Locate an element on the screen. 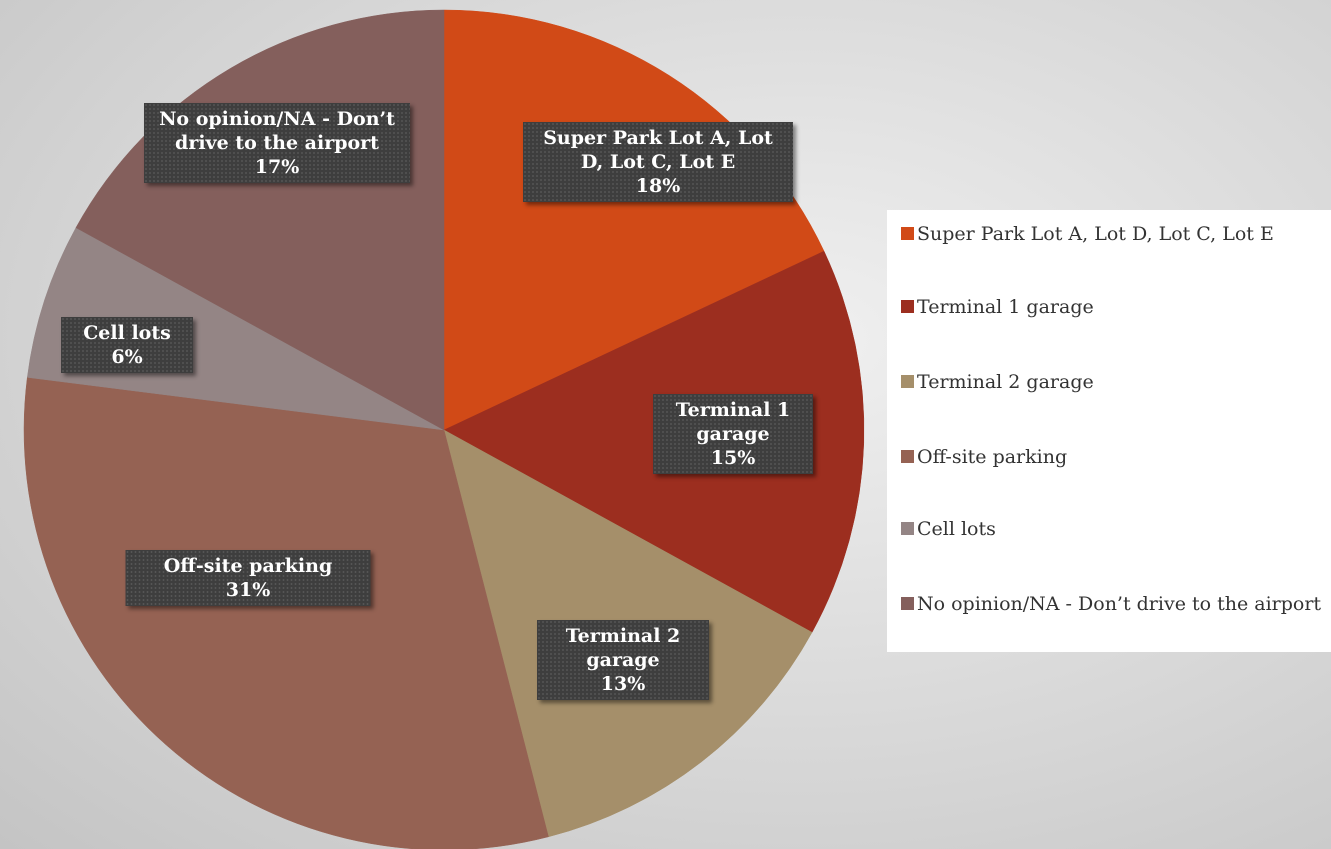 This screenshot has width=1331, height=849. data-label-value: 17% is located at coordinates (277, 167).